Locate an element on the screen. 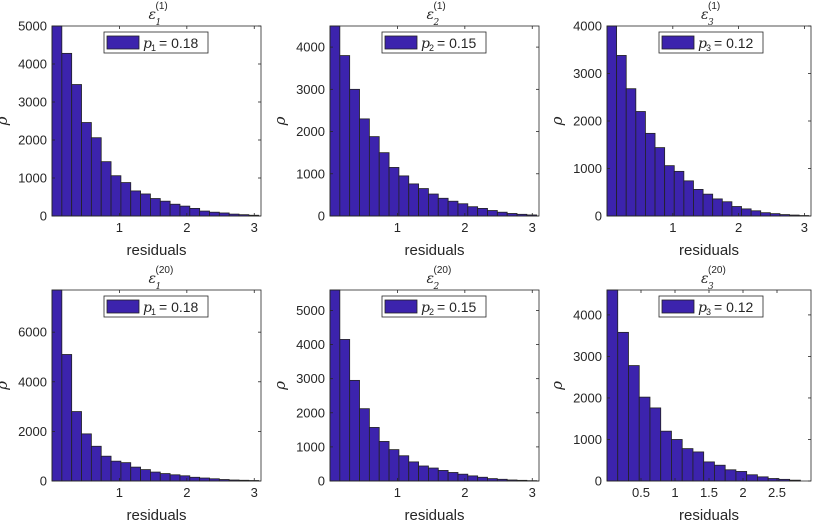 This screenshot has width=816, height=522. panel-title-subscript: 3 is located at coordinates (711, 287).